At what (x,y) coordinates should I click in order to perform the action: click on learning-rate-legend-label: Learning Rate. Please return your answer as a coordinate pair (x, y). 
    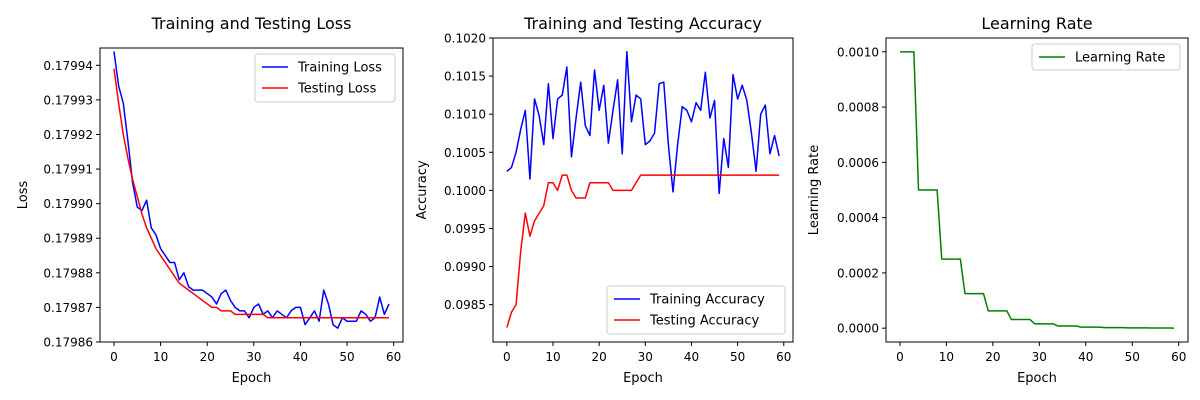
    Looking at the image, I should click on (1120, 58).